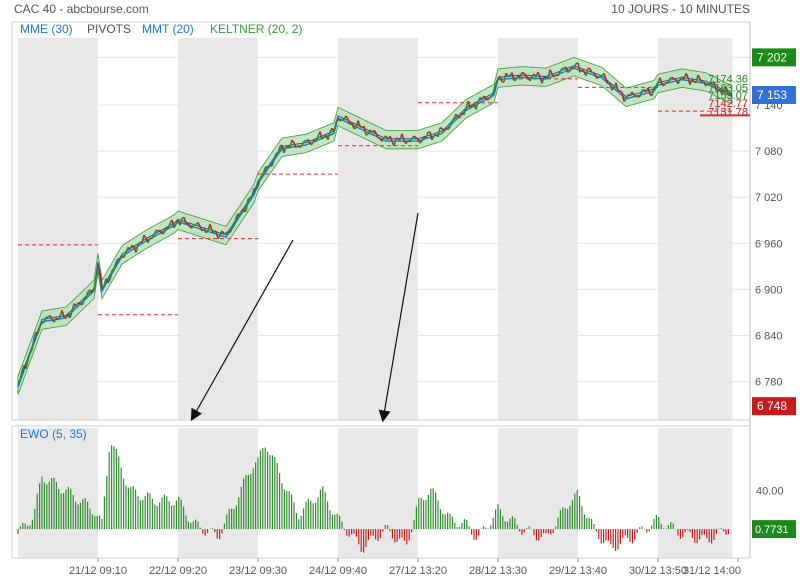  What do you see at coordinates (338, 571) in the screenshot?
I see `x-tick-label: 24/12 09:40` at bounding box center [338, 571].